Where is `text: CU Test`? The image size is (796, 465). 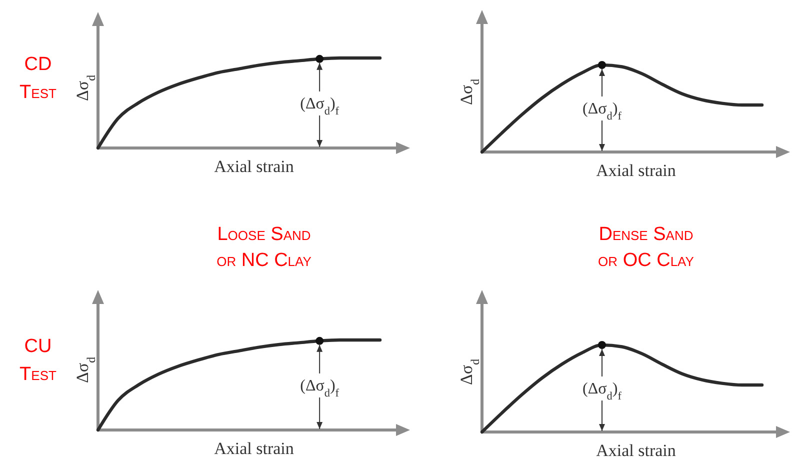
text: CU Test is located at coordinates (38, 360).